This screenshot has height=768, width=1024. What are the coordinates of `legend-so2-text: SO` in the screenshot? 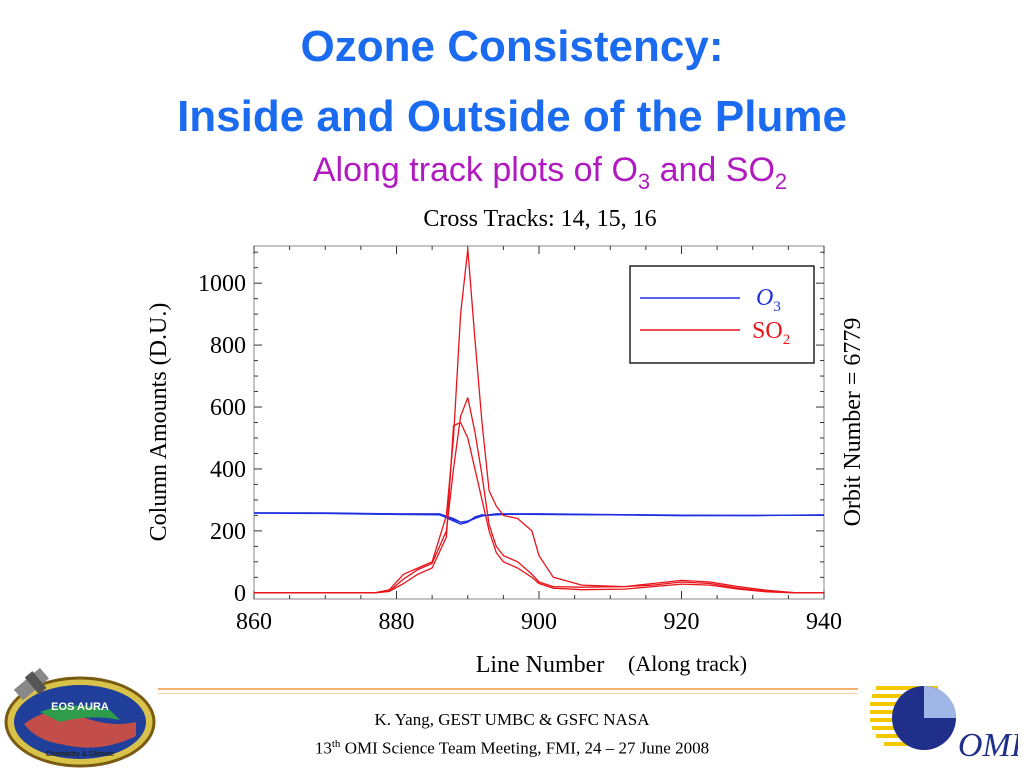 It's located at (767, 331).